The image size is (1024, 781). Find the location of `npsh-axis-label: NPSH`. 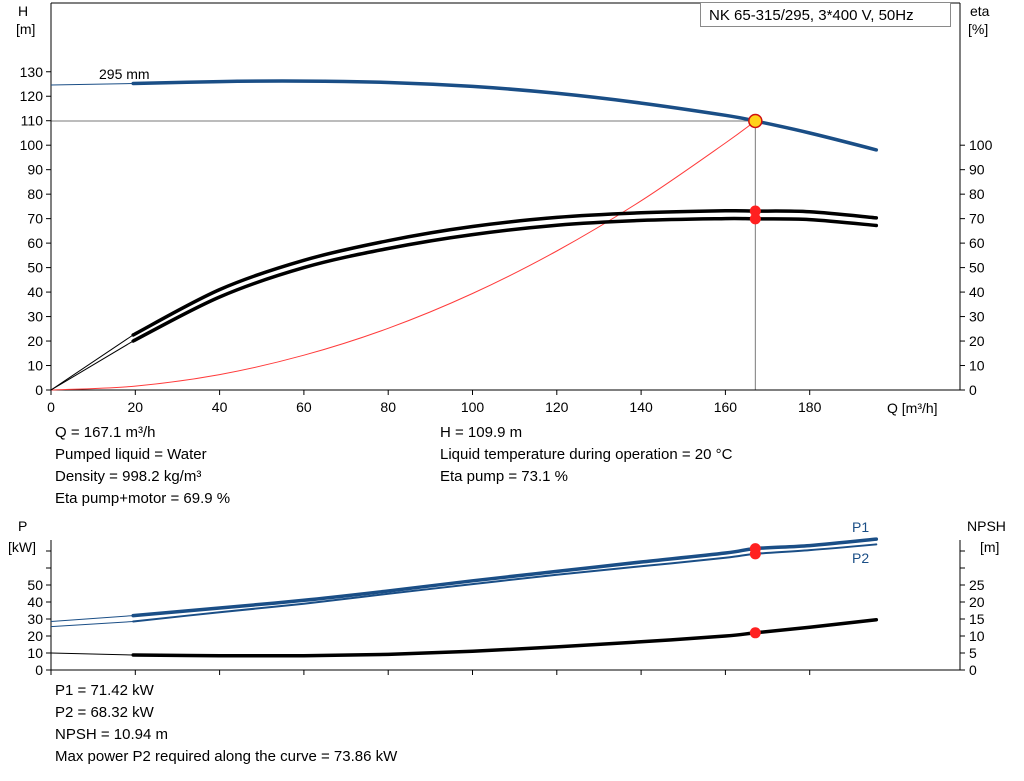

npsh-axis-label: NPSH is located at coordinates (986, 526).